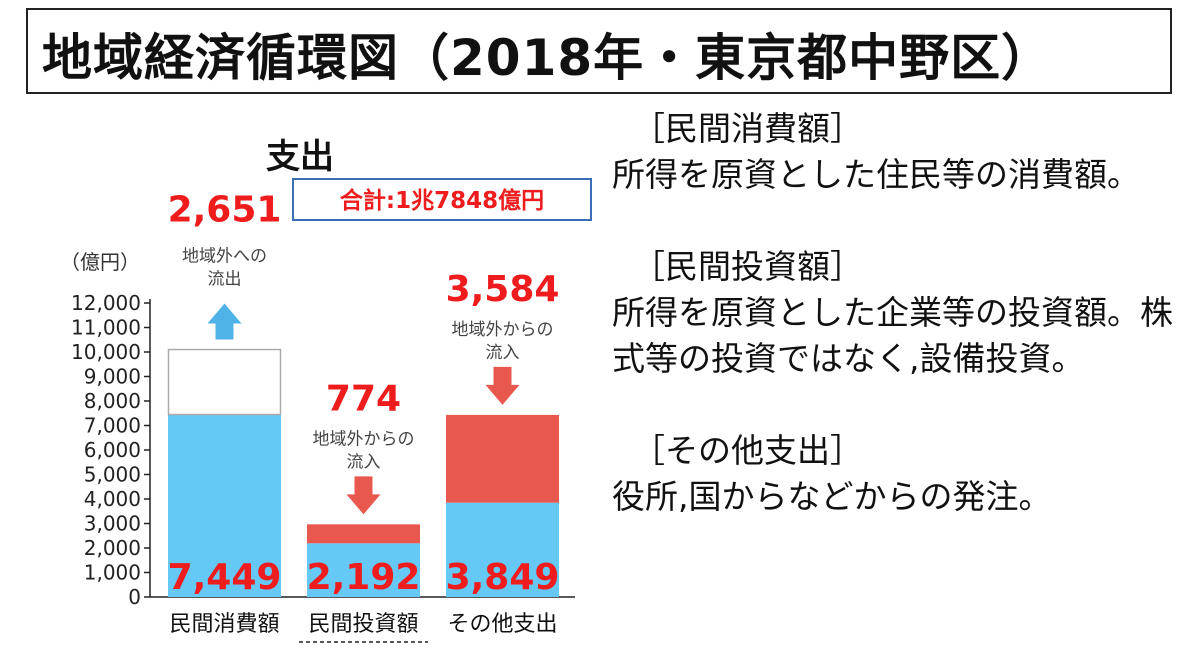  I want to click on y-tick-label: 4,000, so click(112, 499).